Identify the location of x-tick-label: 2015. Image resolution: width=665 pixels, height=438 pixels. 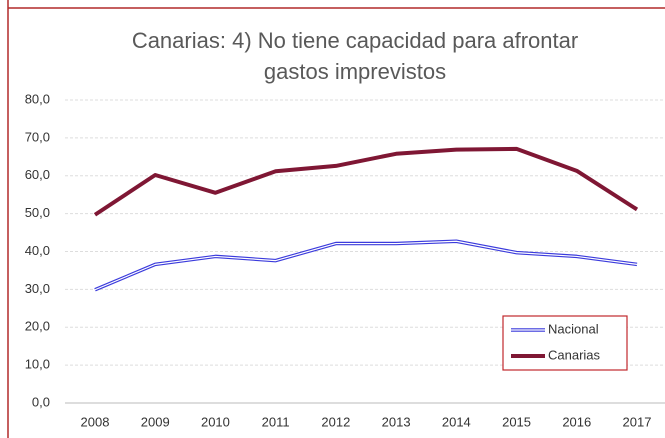
(516, 421).